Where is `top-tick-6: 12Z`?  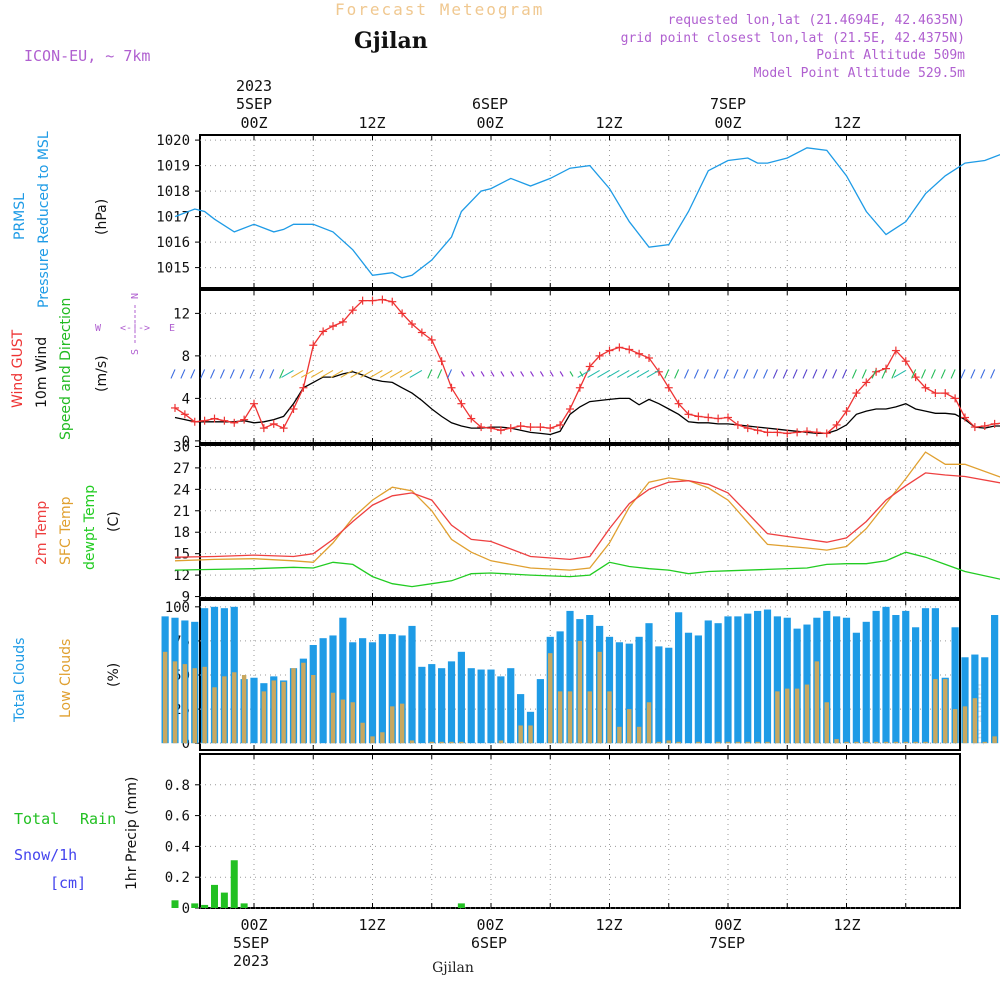
top-tick-6: 12Z is located at coordinates (846, 123).